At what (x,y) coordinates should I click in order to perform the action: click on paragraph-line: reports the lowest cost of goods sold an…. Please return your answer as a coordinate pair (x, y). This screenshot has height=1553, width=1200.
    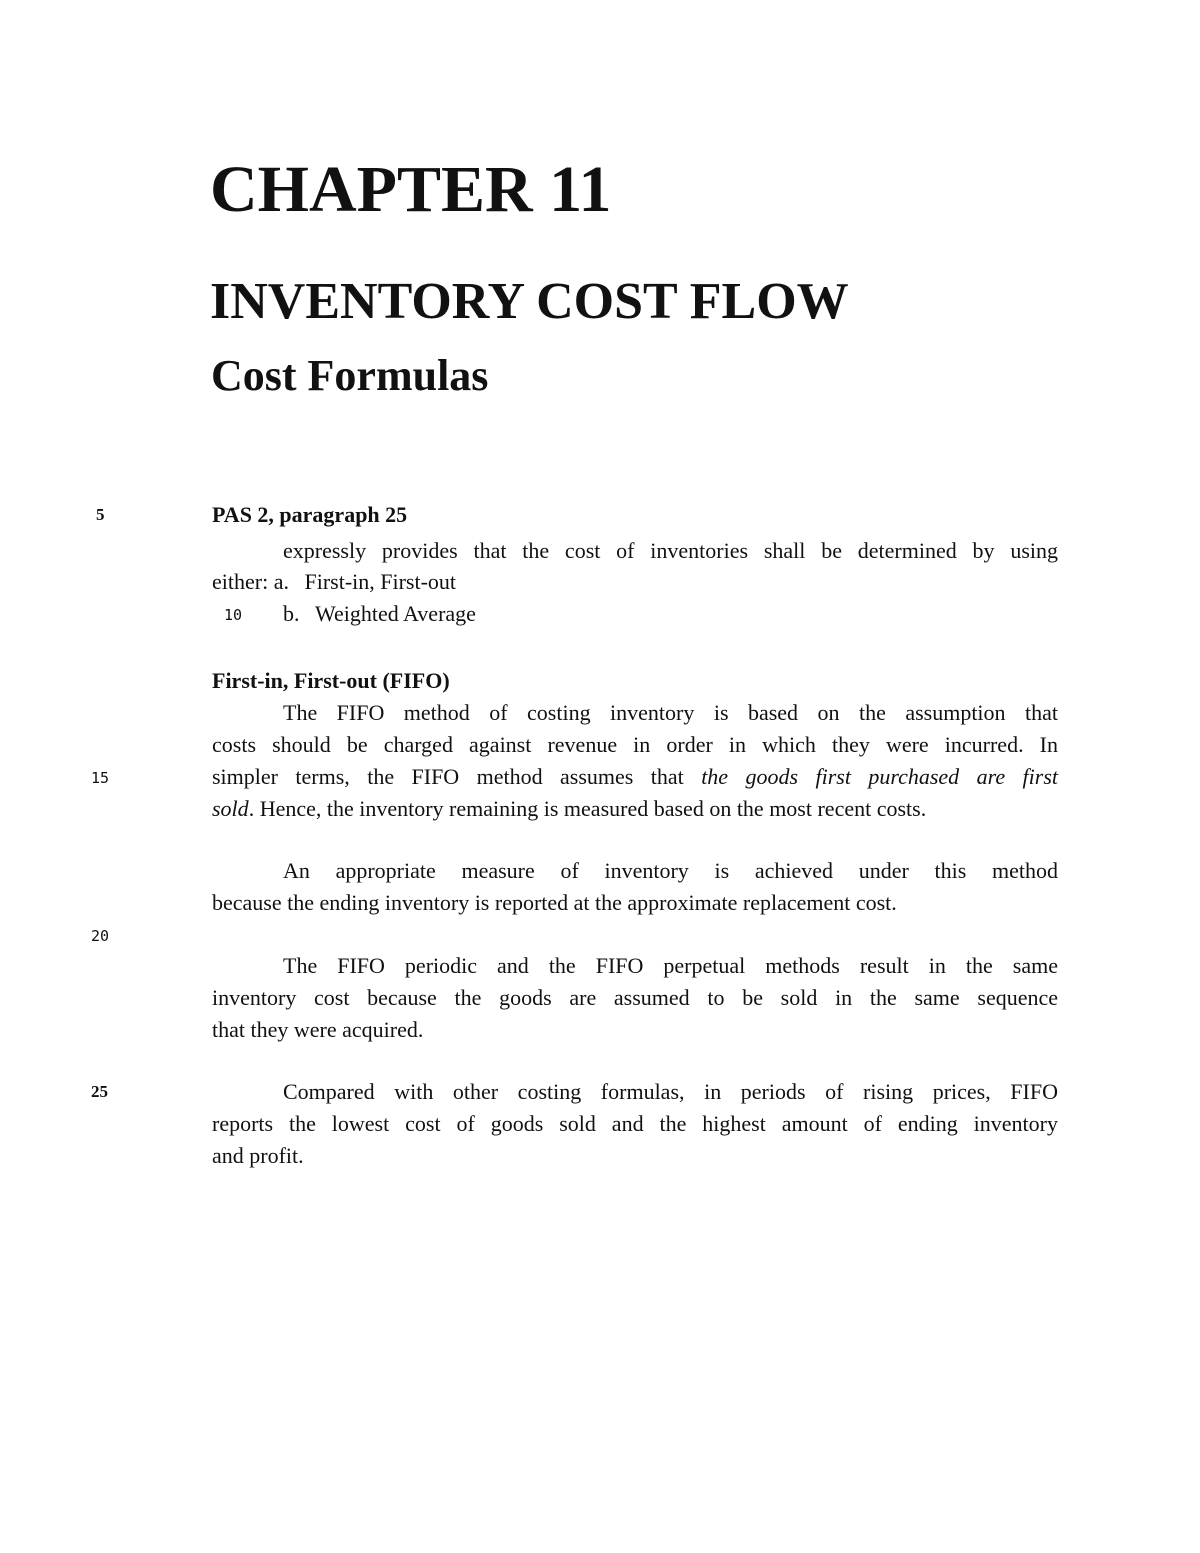
    Looking at the image, I should click on (635, 1123).